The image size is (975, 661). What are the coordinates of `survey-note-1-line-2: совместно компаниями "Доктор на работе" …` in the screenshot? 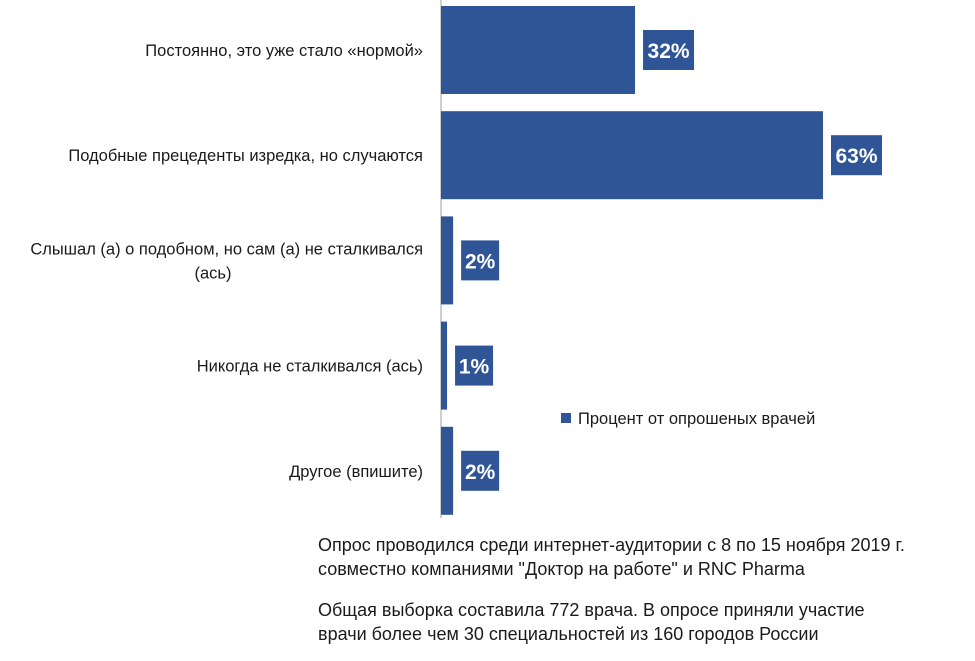 It's located at (561, 569).